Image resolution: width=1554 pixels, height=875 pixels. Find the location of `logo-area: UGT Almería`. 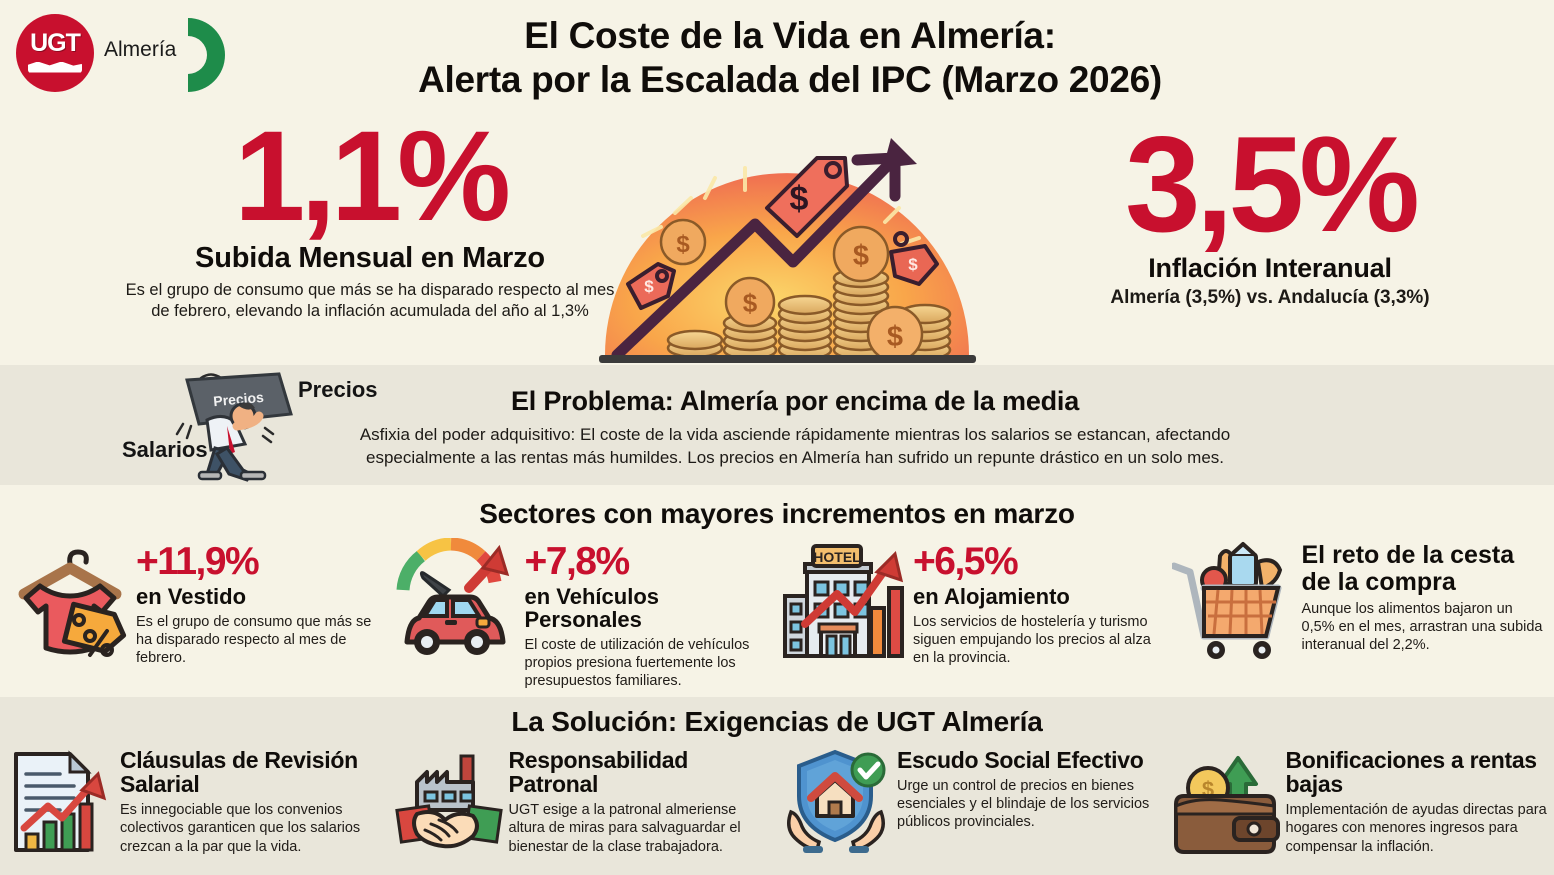

logo-area: UGT Almería is located at coordinates (127, 53).